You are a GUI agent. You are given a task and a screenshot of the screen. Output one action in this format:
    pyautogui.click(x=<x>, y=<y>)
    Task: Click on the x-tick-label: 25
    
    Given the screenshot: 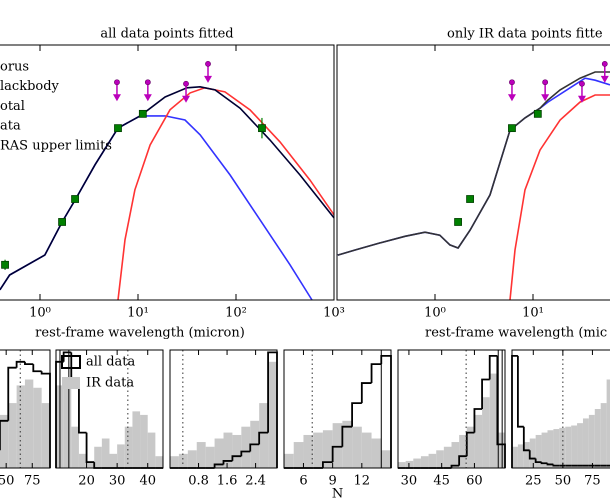 What is the action you would take?
    pyautogui.click(x=533, y=481)
    